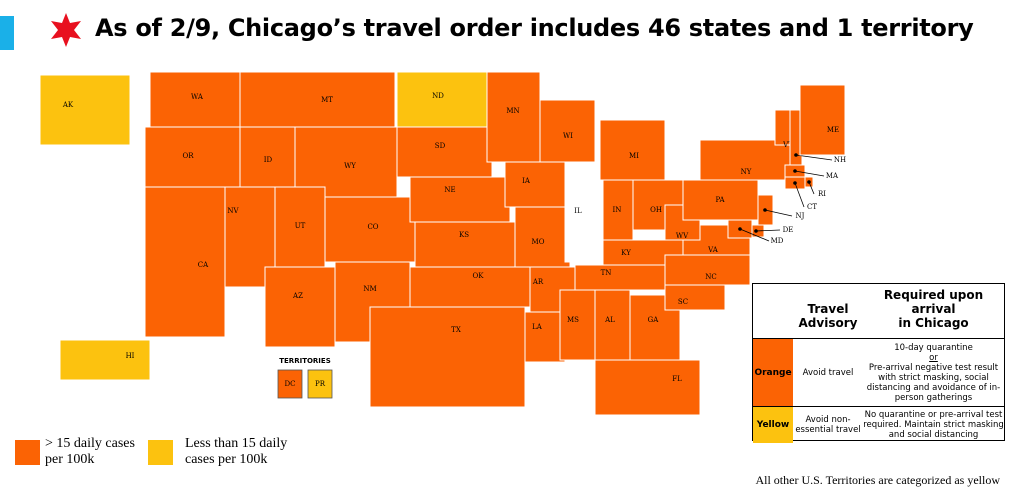  I want to click on territory-label: PR, so click(320, 384).